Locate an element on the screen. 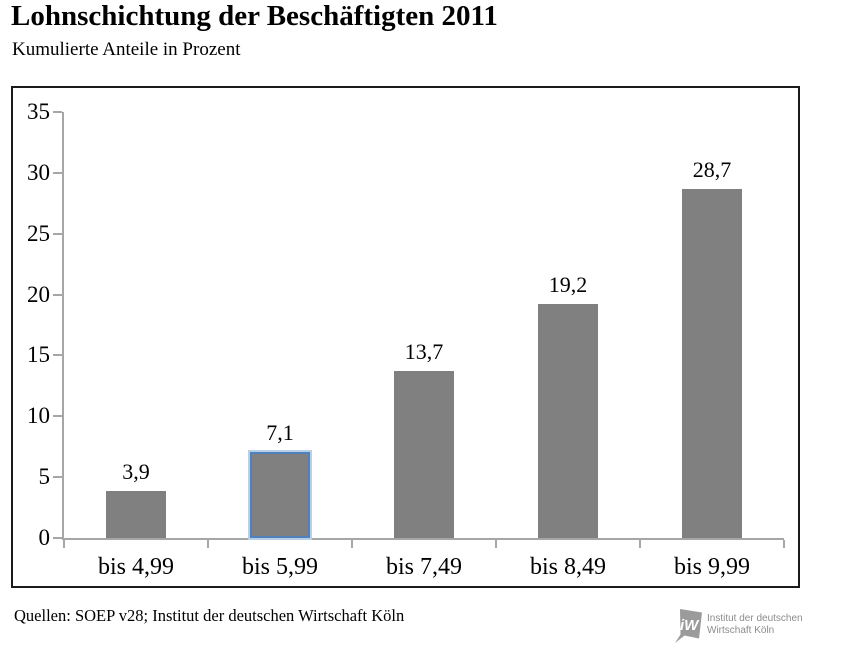  y-tick-label: 35 is located at coordinates (38, 111).